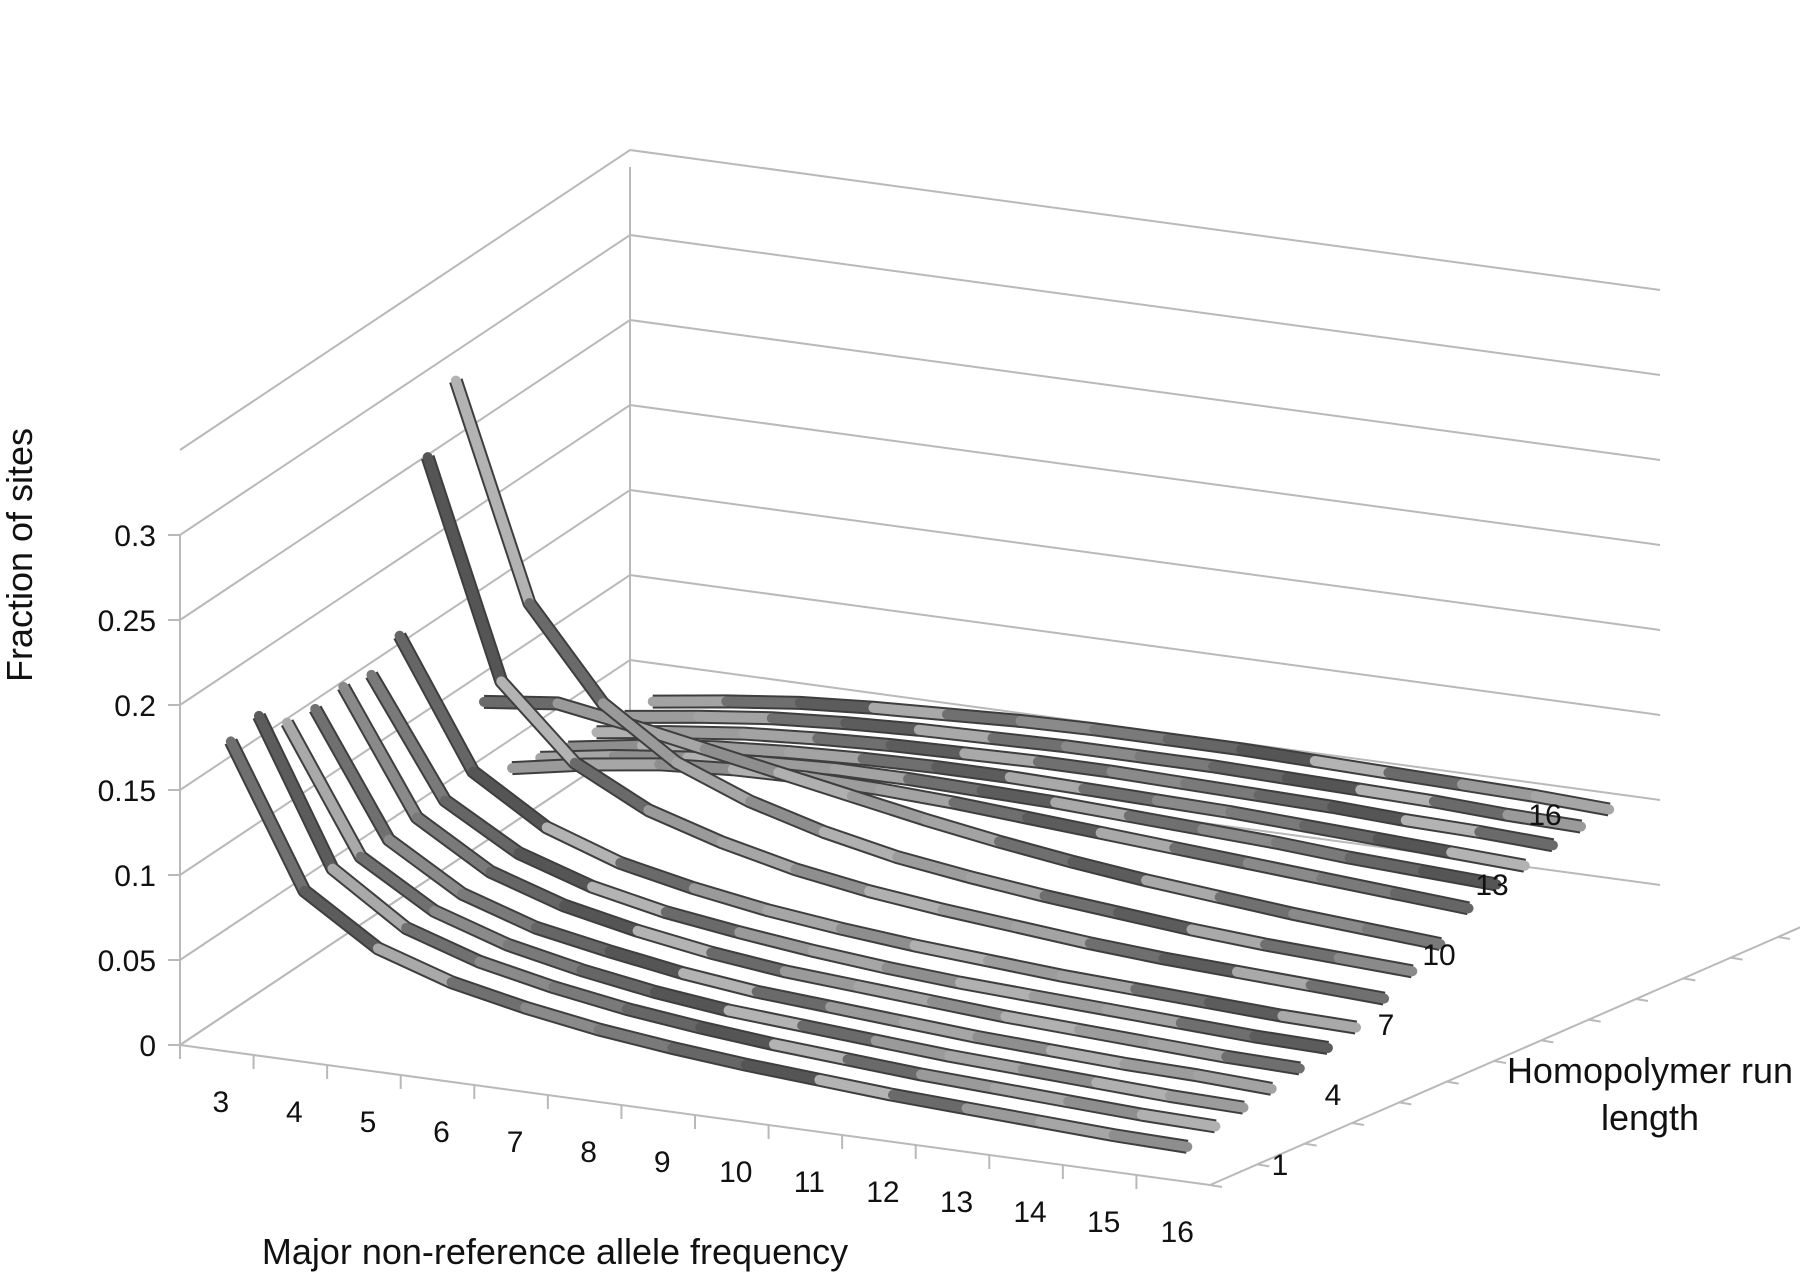 The image size is (1800, 1279). I want to click on x-tick-label: 12, so click(882, 1192).